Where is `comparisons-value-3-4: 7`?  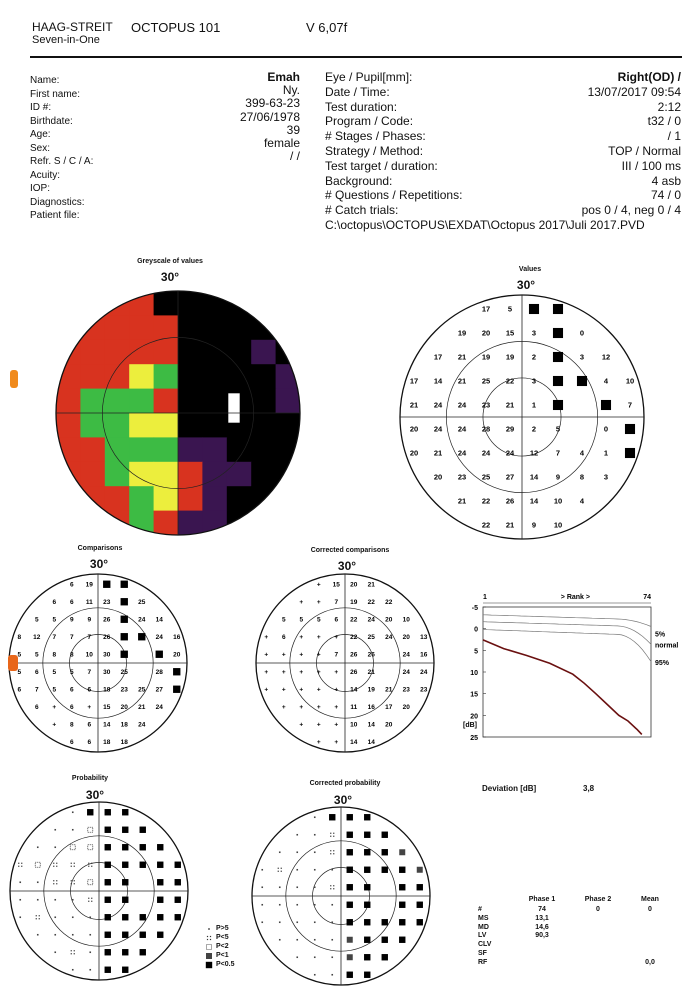 comparisons-value-3-4: 7 is located at coordinates (89, 637).